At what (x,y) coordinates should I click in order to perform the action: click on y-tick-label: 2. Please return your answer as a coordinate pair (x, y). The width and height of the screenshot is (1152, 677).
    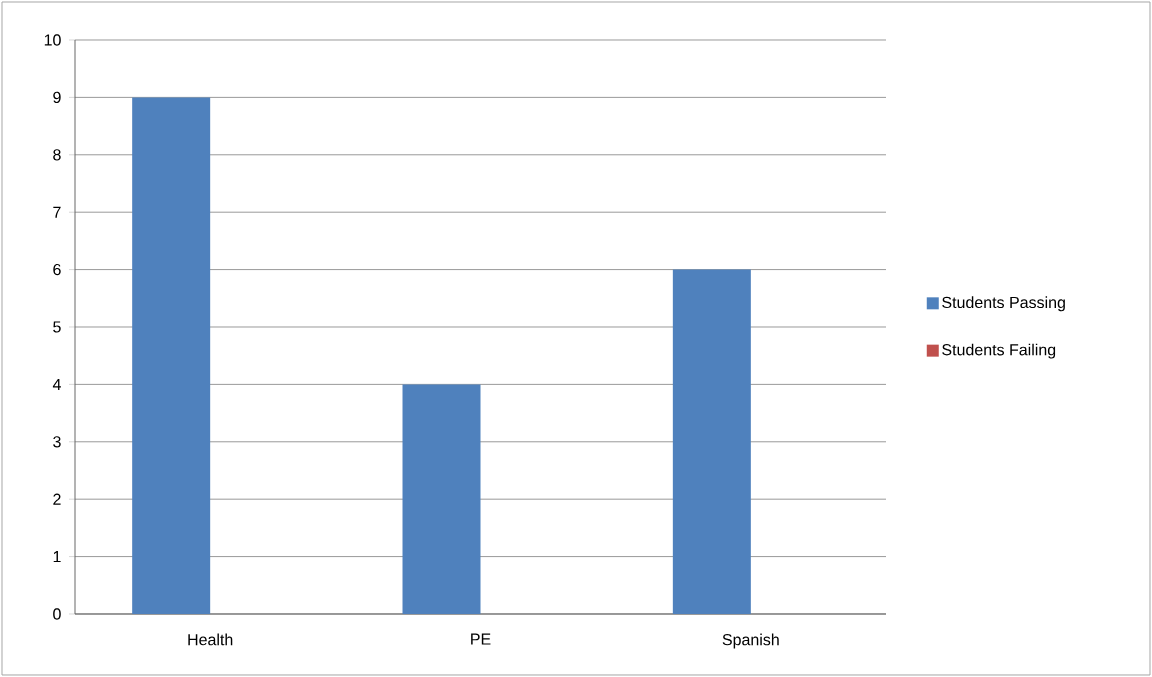
    Looking at the image, I should click on (57, 499).